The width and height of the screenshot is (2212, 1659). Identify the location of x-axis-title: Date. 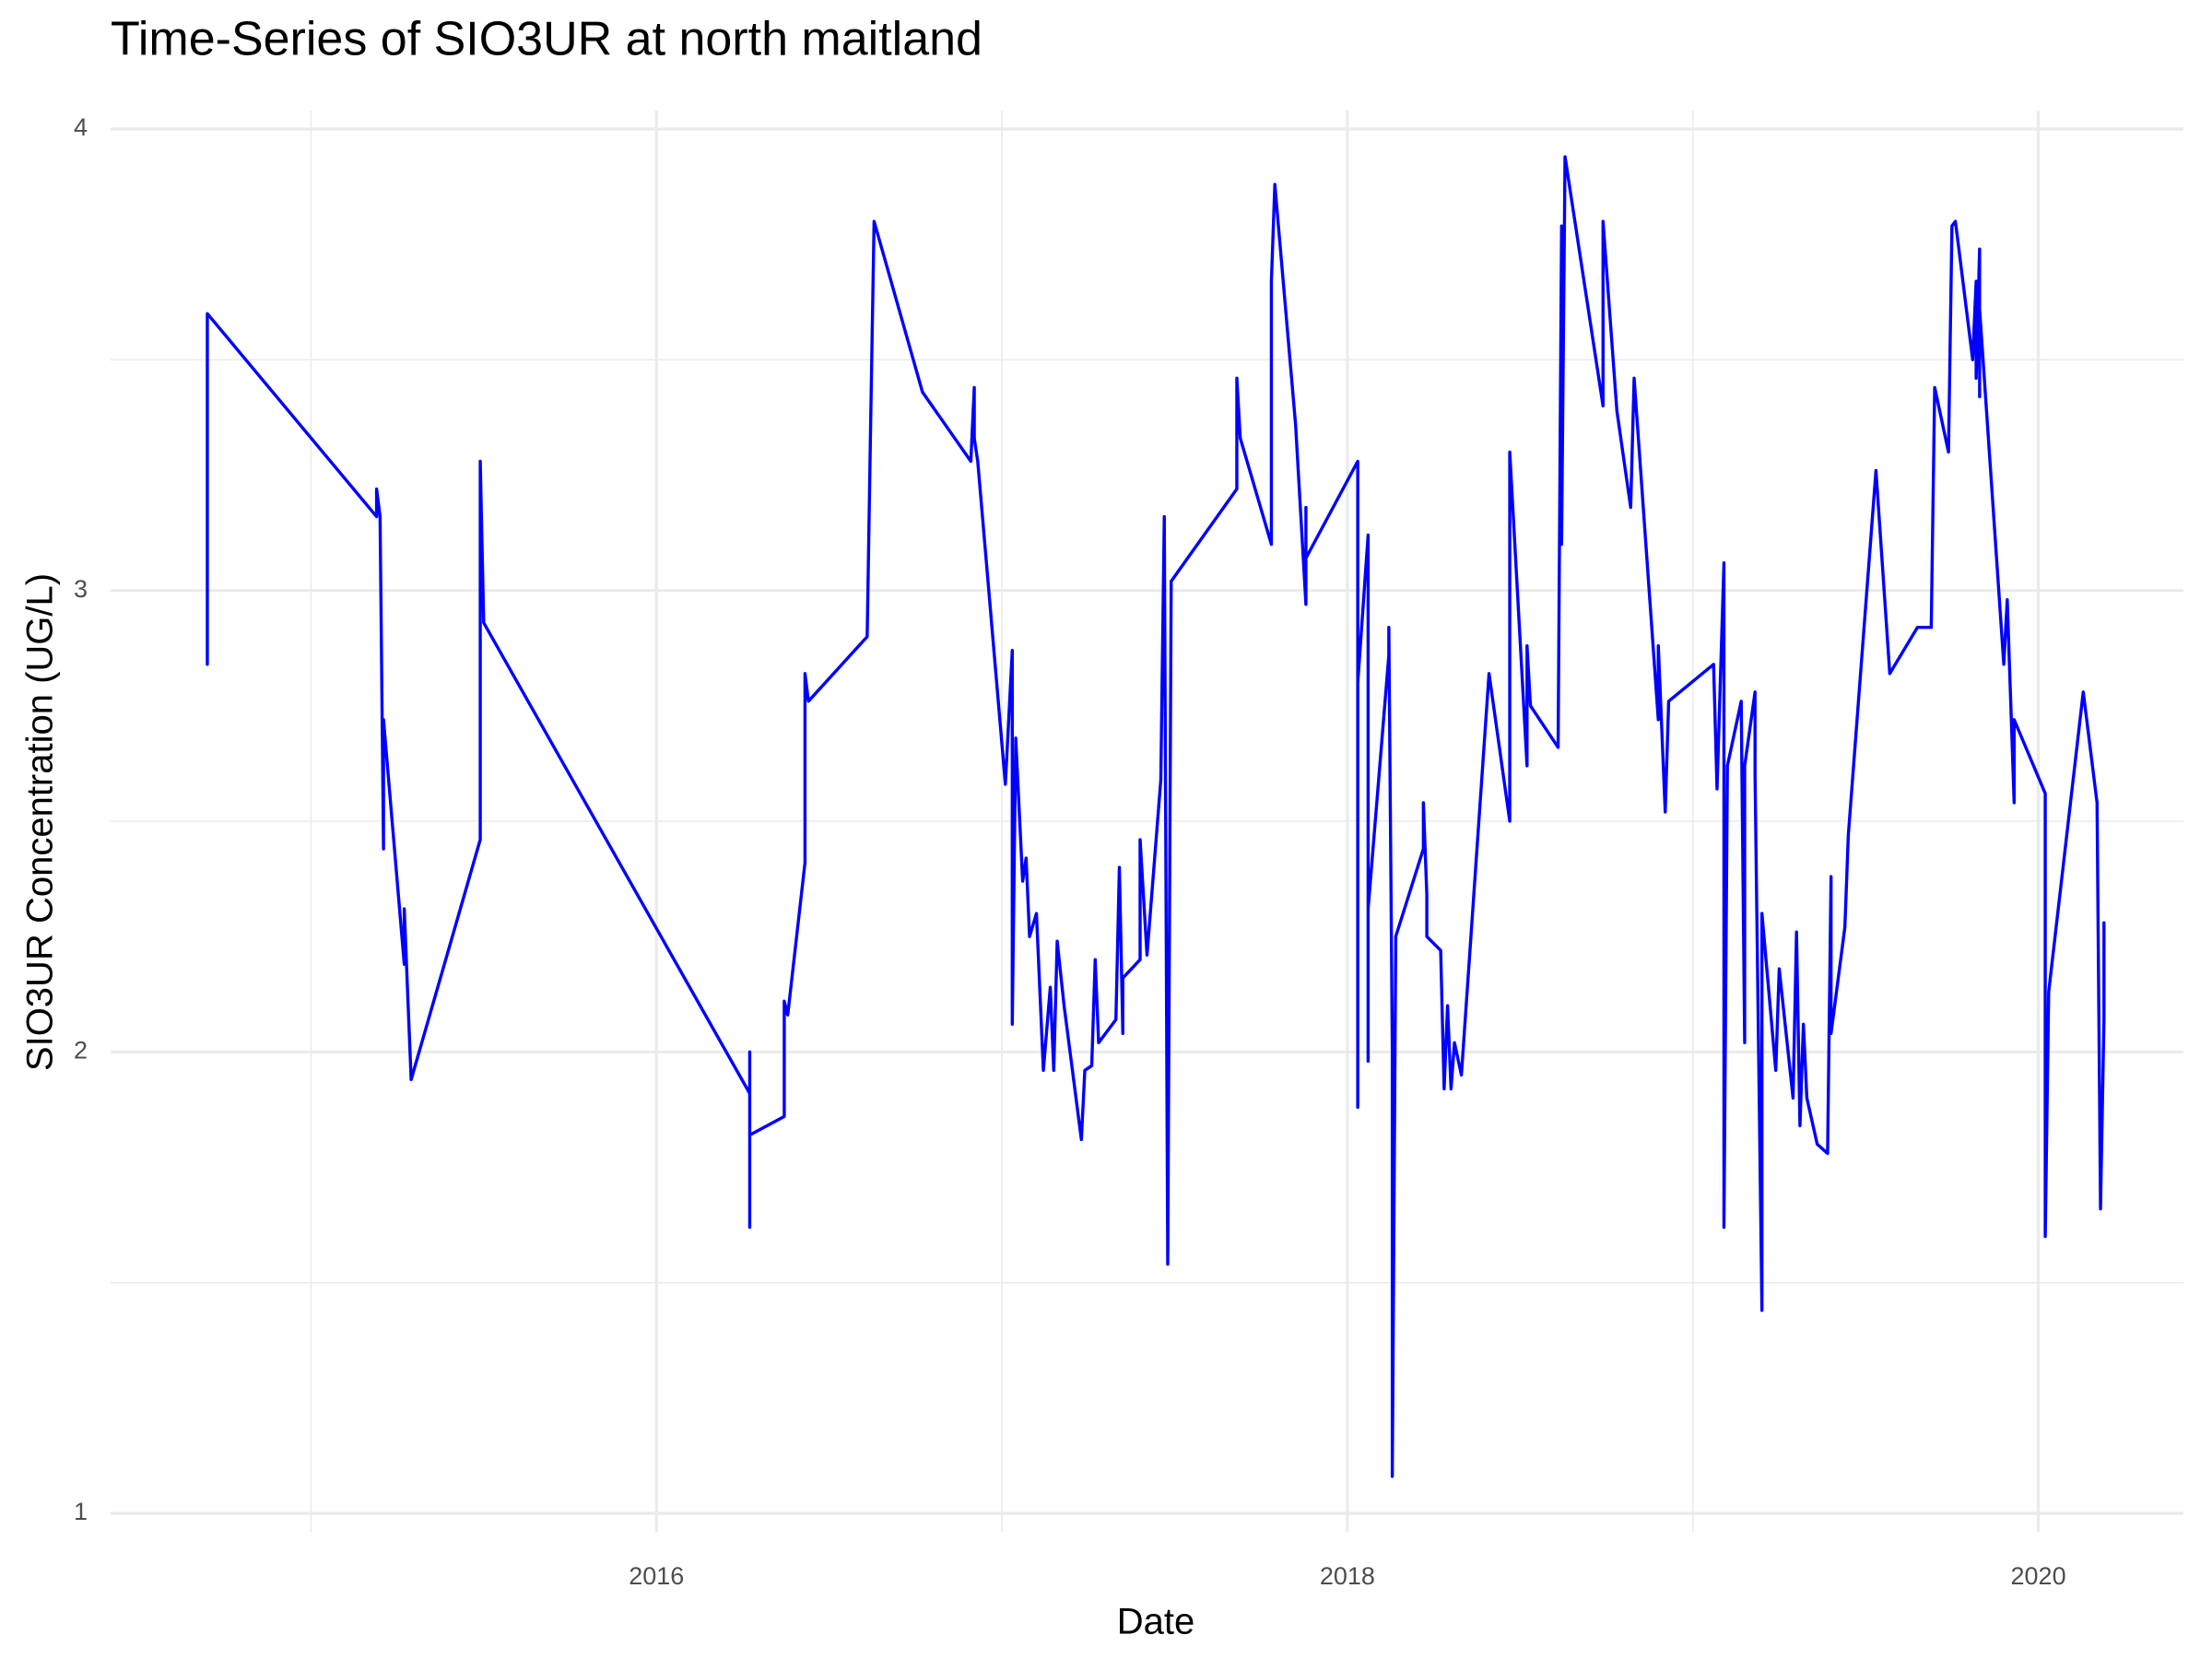
(1156, 1622).